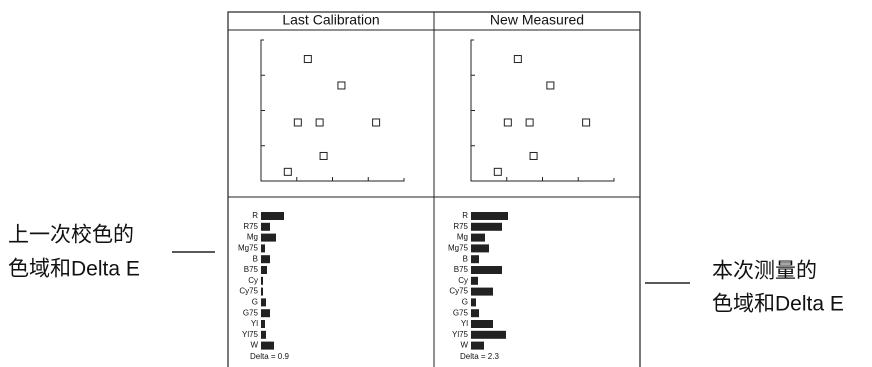 This screenshot has height=367, width=872. What do you see at coordinates (269, 356) in the screenshot?
I see `delta-label: Delta = 0.9` at bounding box center [269, 356].